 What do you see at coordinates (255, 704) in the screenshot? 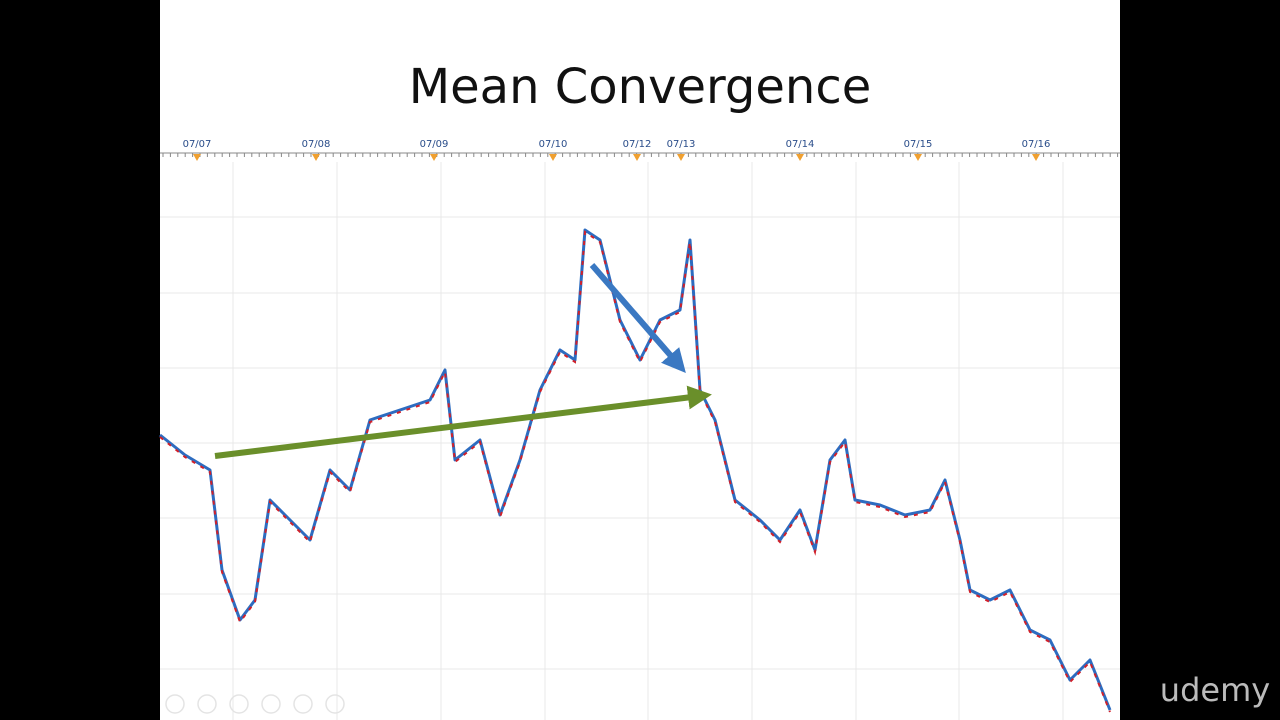
I see `toolbar` at bounding box center [255, 704].